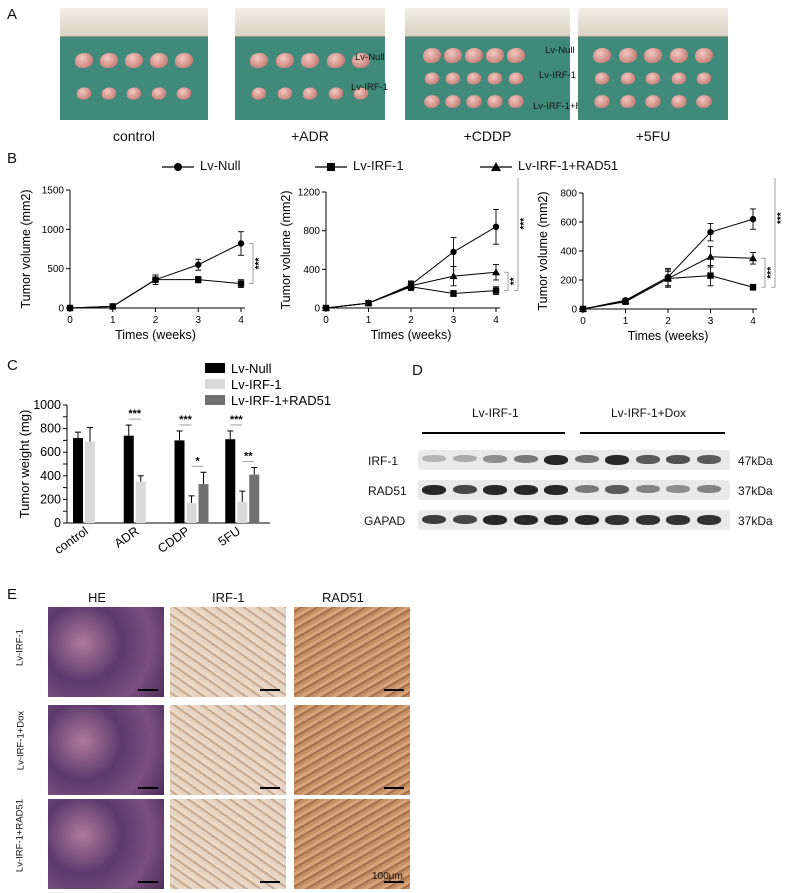 This screenshot has height=893, width=791. What do you see at coordinates (197, 461) in the screenshot?
I see `significance-mark: *` at bounding box center [197, 461].